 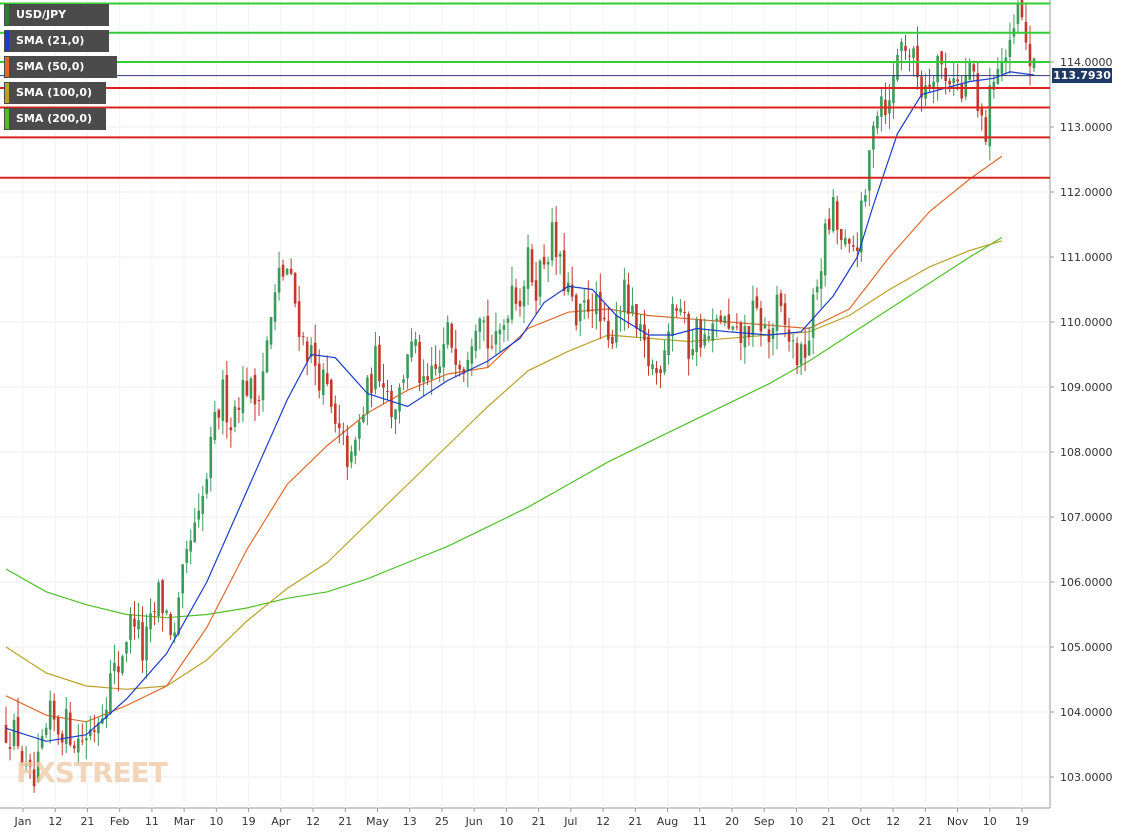 What do you see at coordinates (506, 821) in the screenshot?
I see `x-tick-label: 10` at bounding box center [506, 821].